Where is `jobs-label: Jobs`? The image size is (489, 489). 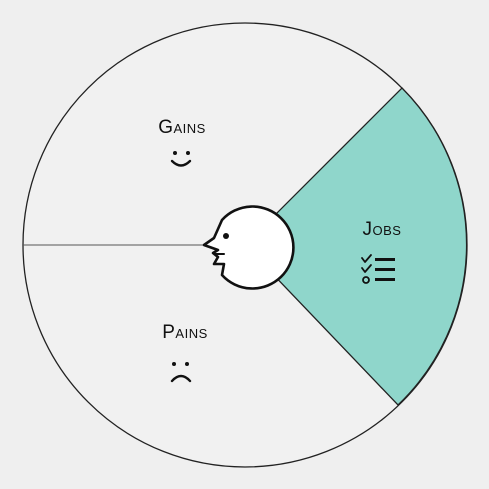
jobs-label: Jobs is located at coordinates (382, 229).